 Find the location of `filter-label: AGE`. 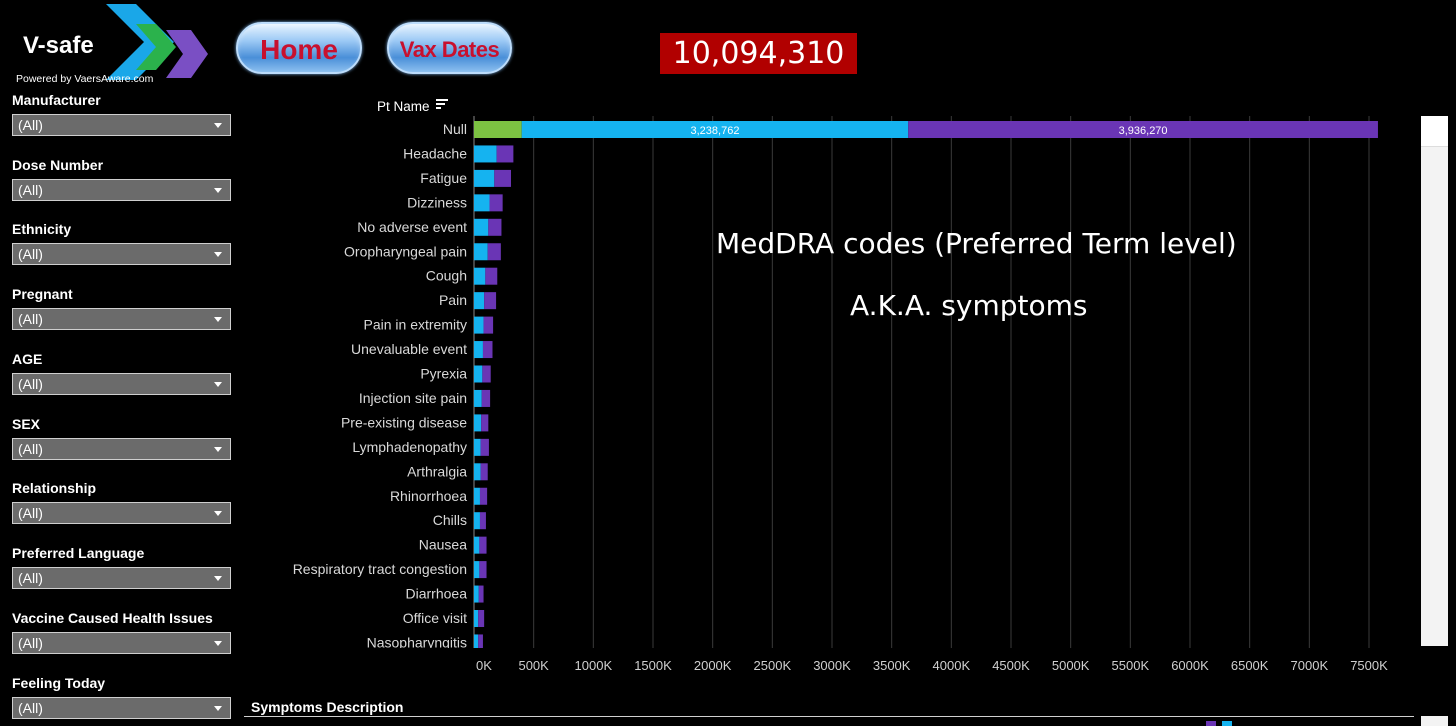

filter-label: AGE is located at coordinates (27, 359).